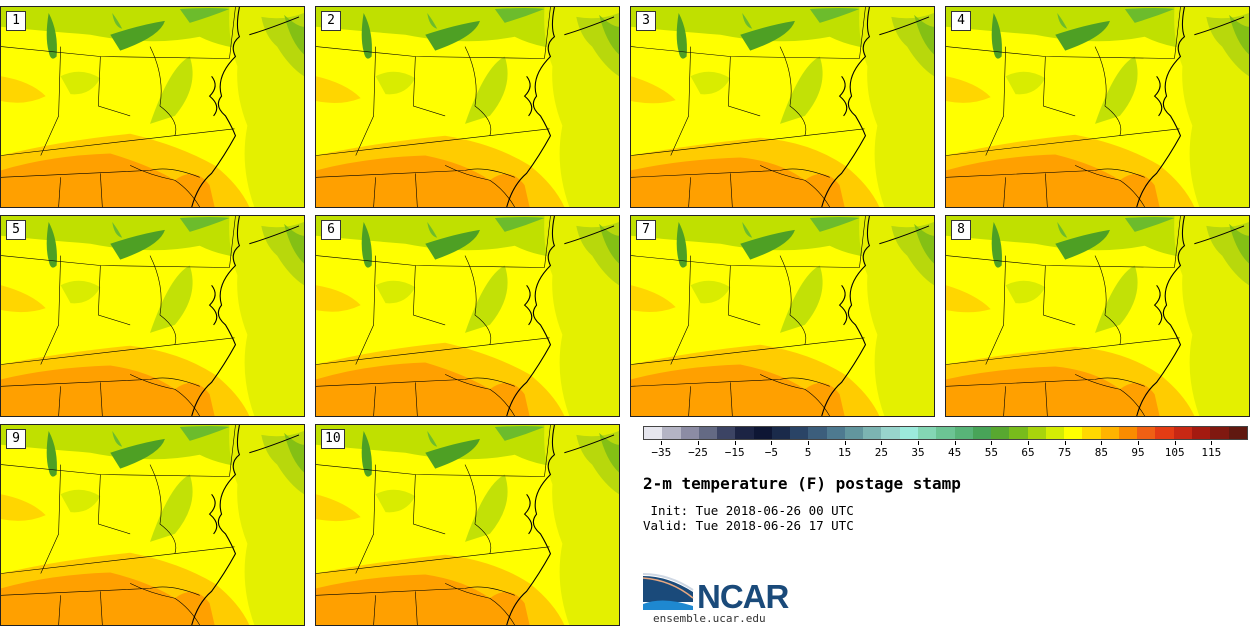  What do you see at coordinates (1028, 452) in the screenshot?
I see `colorbar-tick-label: 65` at bounding box center [1028, 452].